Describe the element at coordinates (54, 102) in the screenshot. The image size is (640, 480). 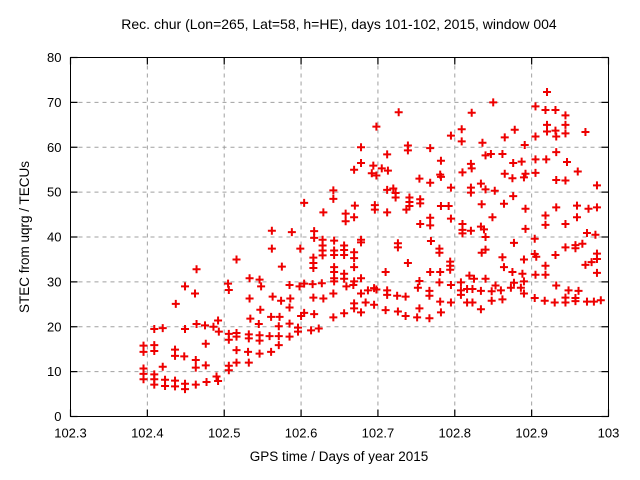
I see `y-tick-label: 70` at that location.